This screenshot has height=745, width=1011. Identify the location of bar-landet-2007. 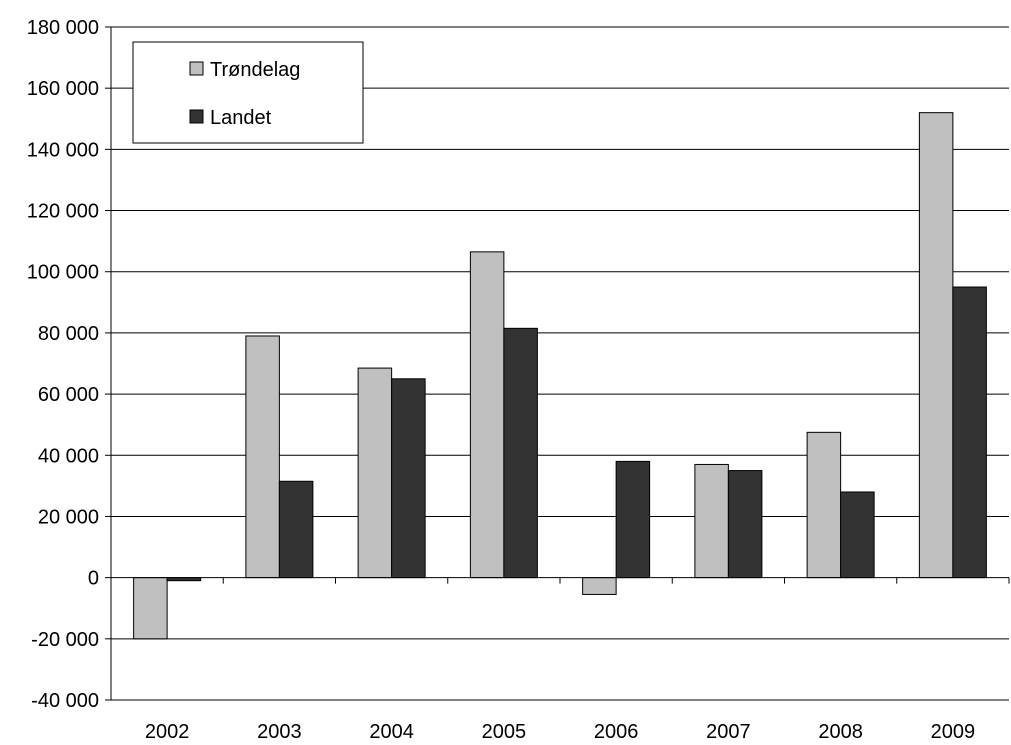
(745, 524).